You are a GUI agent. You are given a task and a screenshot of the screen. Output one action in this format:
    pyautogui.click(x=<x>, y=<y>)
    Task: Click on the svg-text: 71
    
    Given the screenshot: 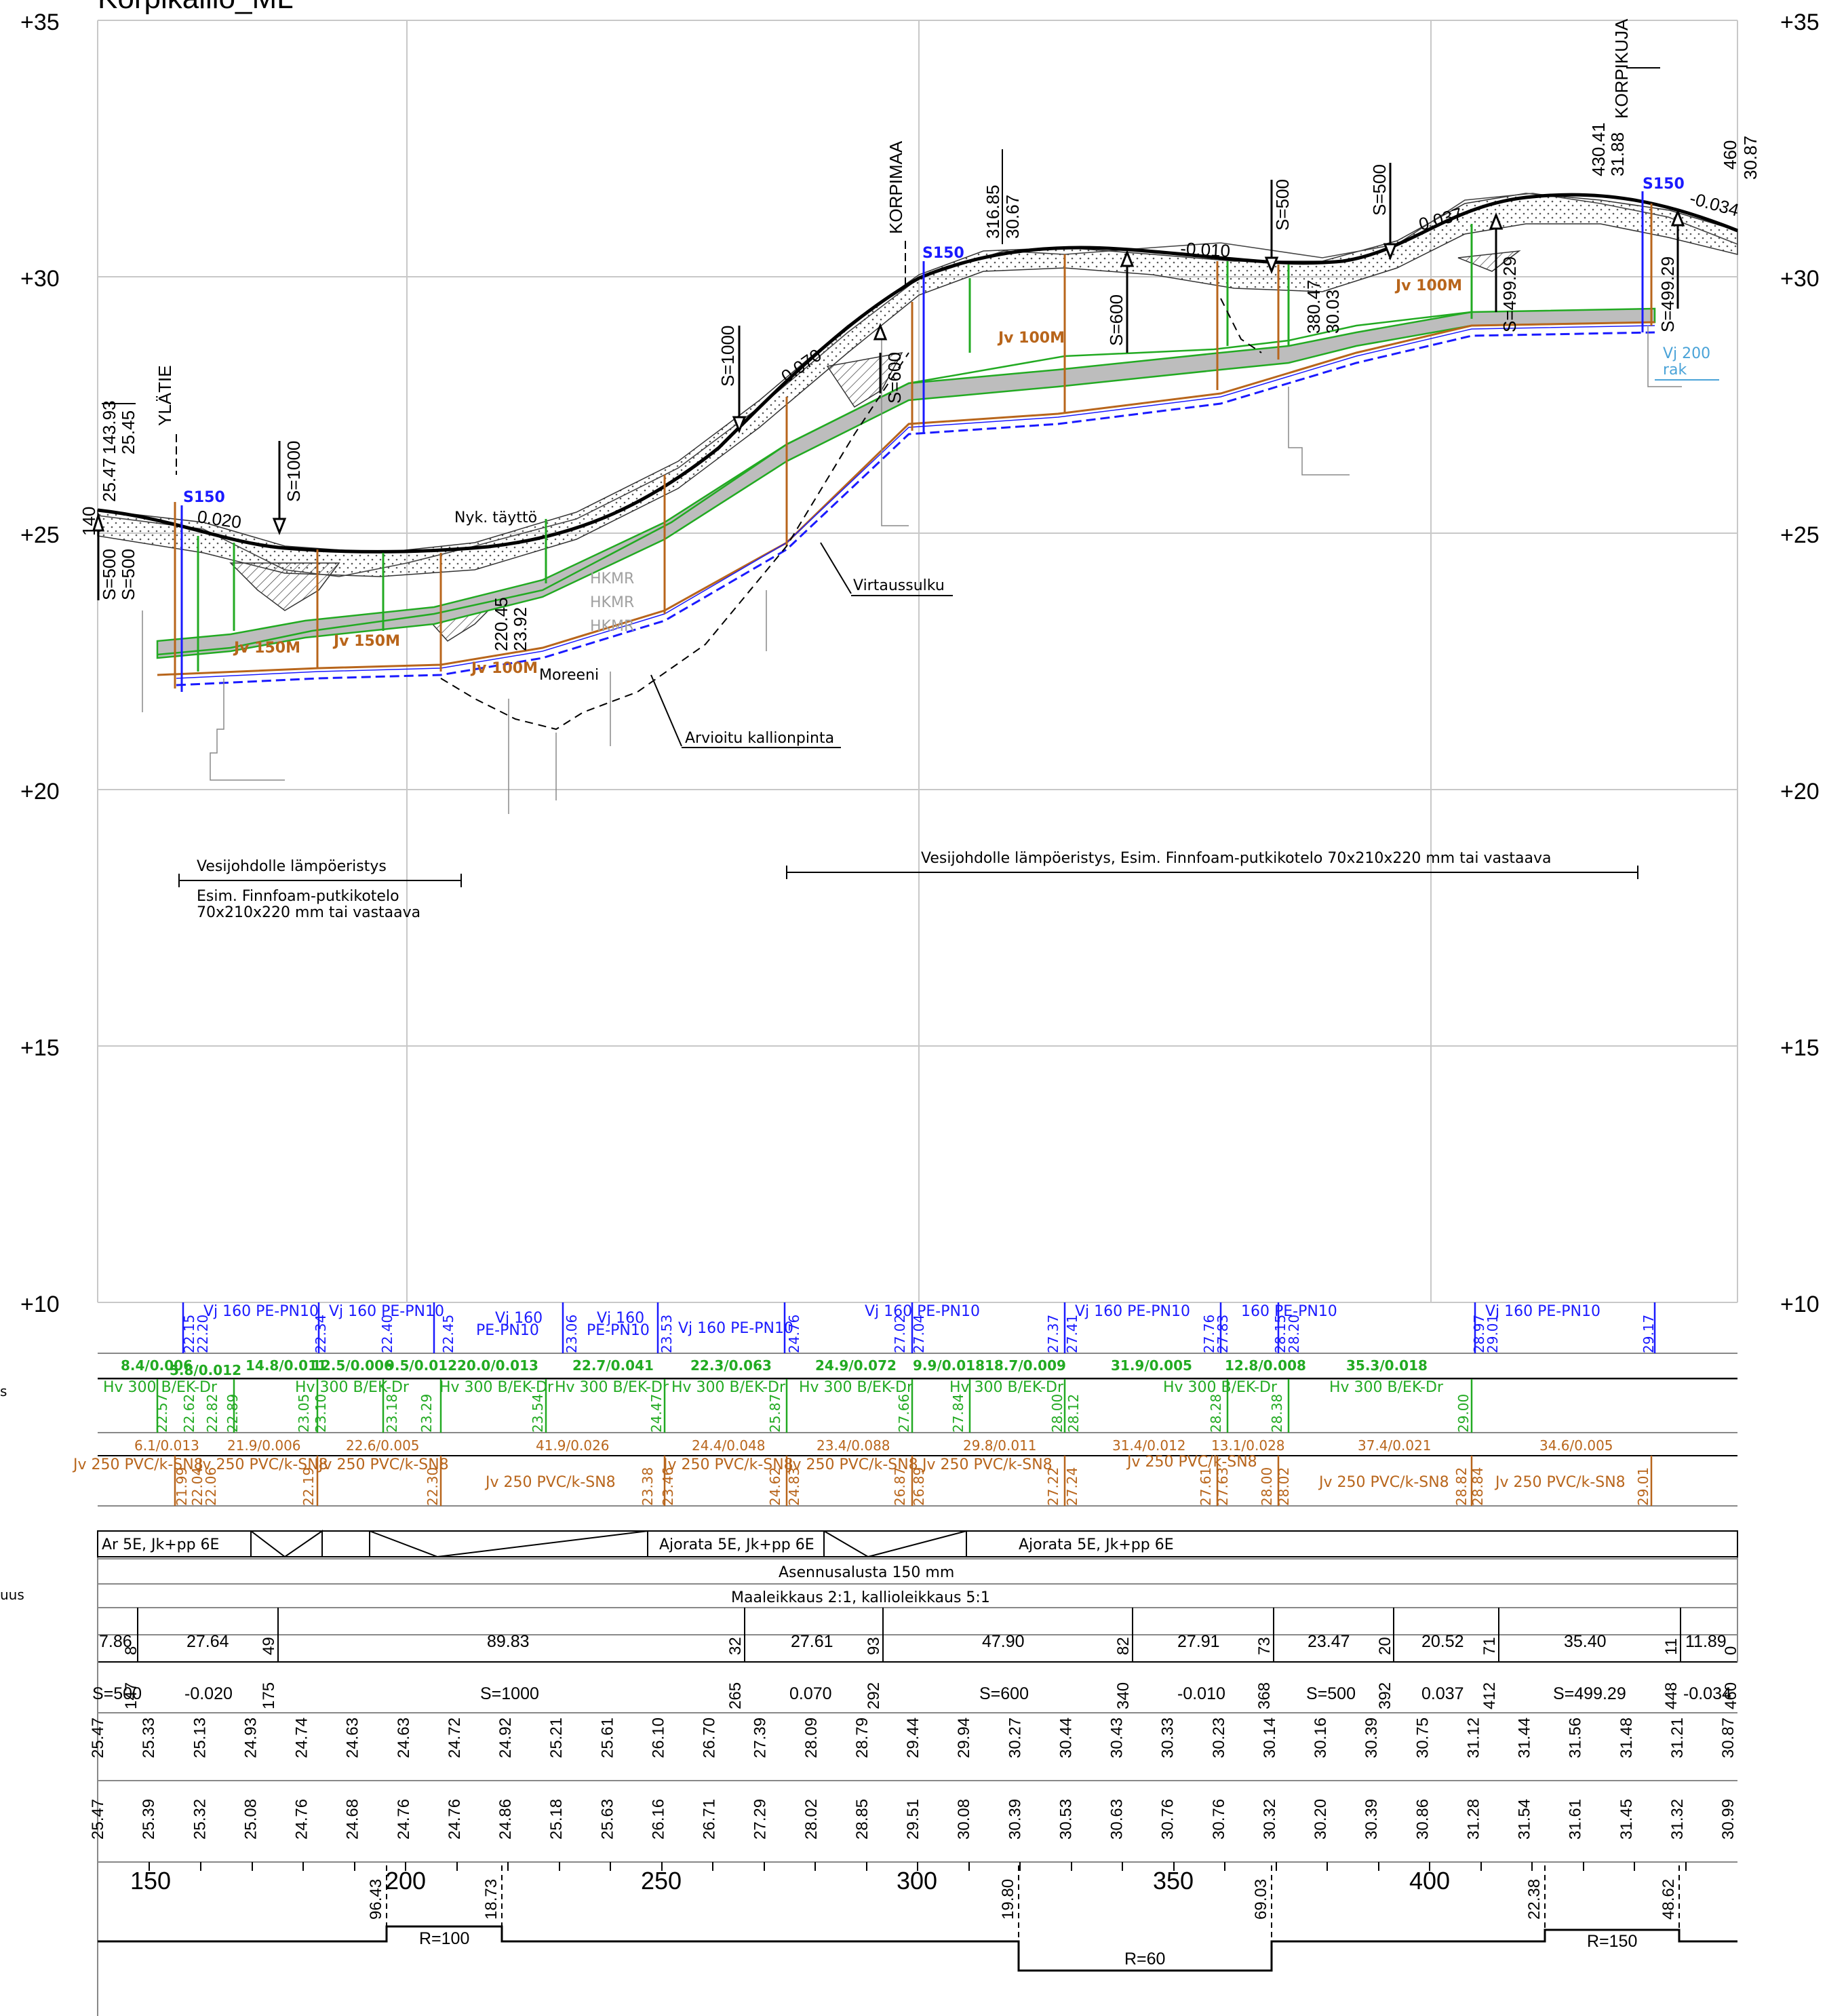 What is the action you would take?
    pyautogui.click(x=1489, y=1646)
    